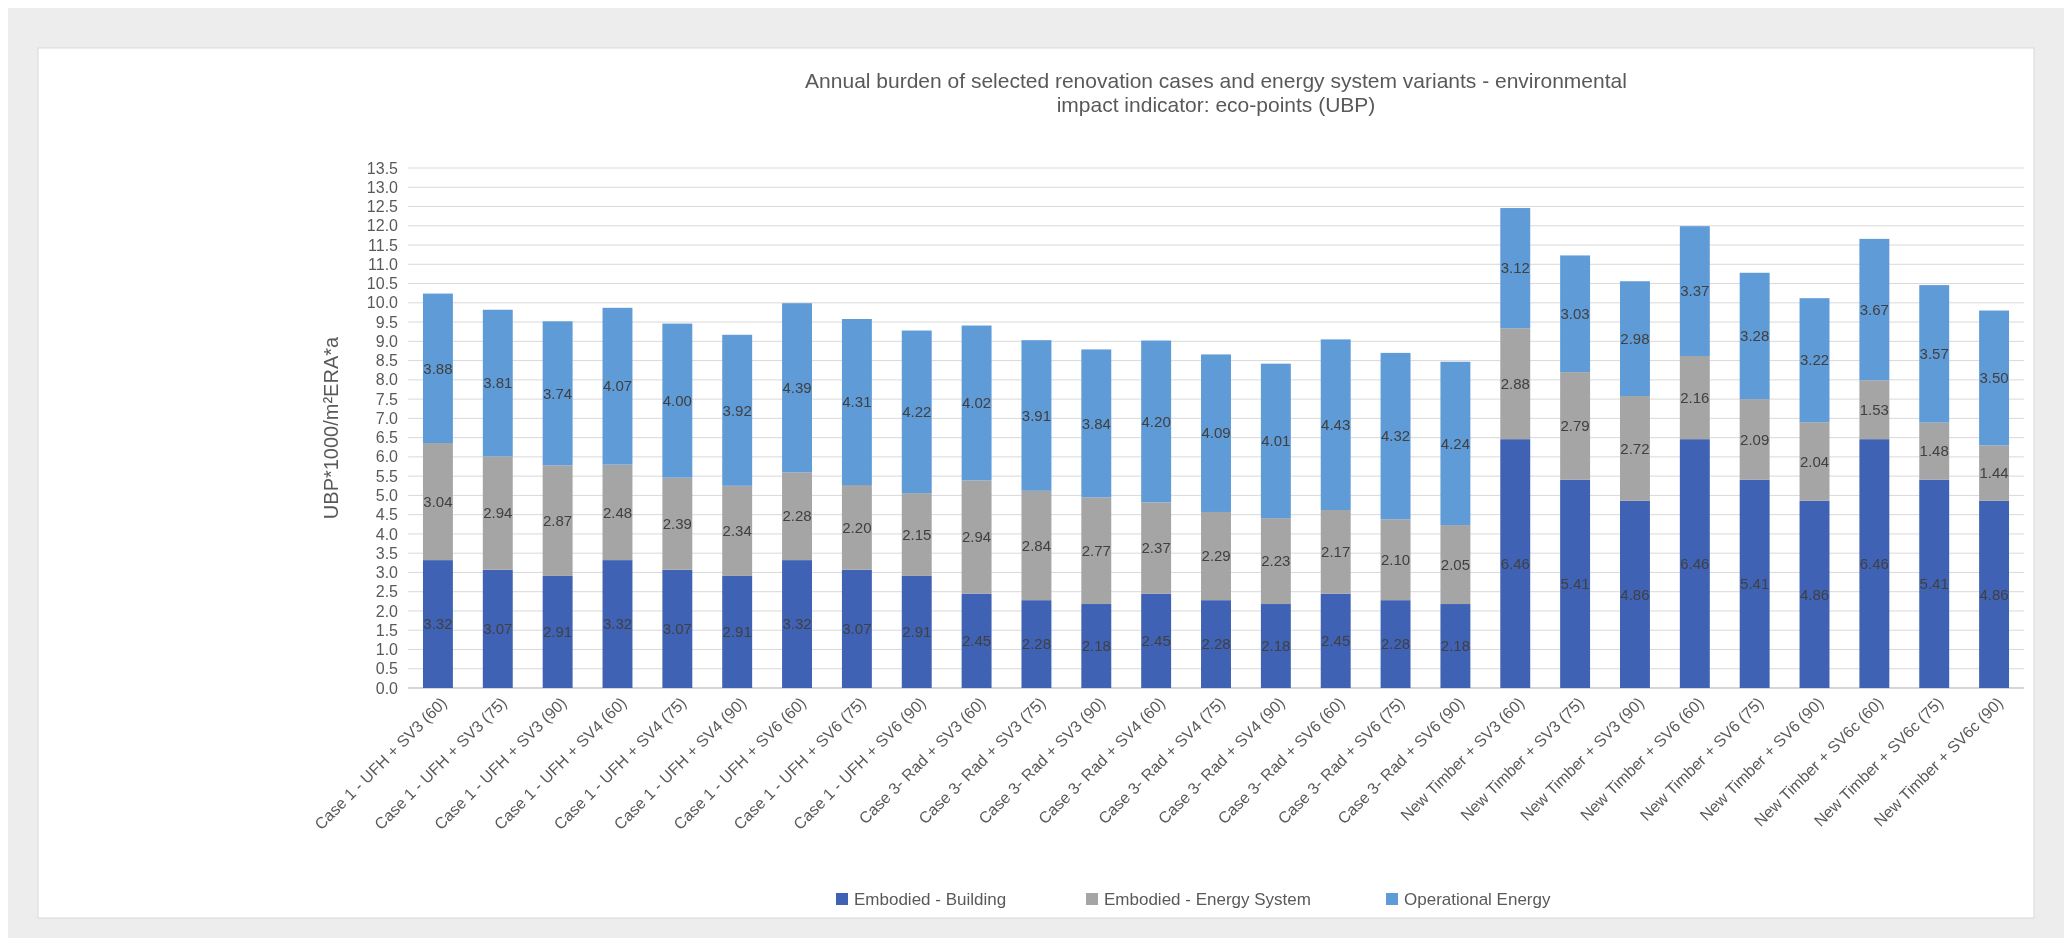 This screenshot has width=2072, height=948. Describe the element at coordinates (558, 393) in the screenshot. I see `data-label: 3.74` at that location.